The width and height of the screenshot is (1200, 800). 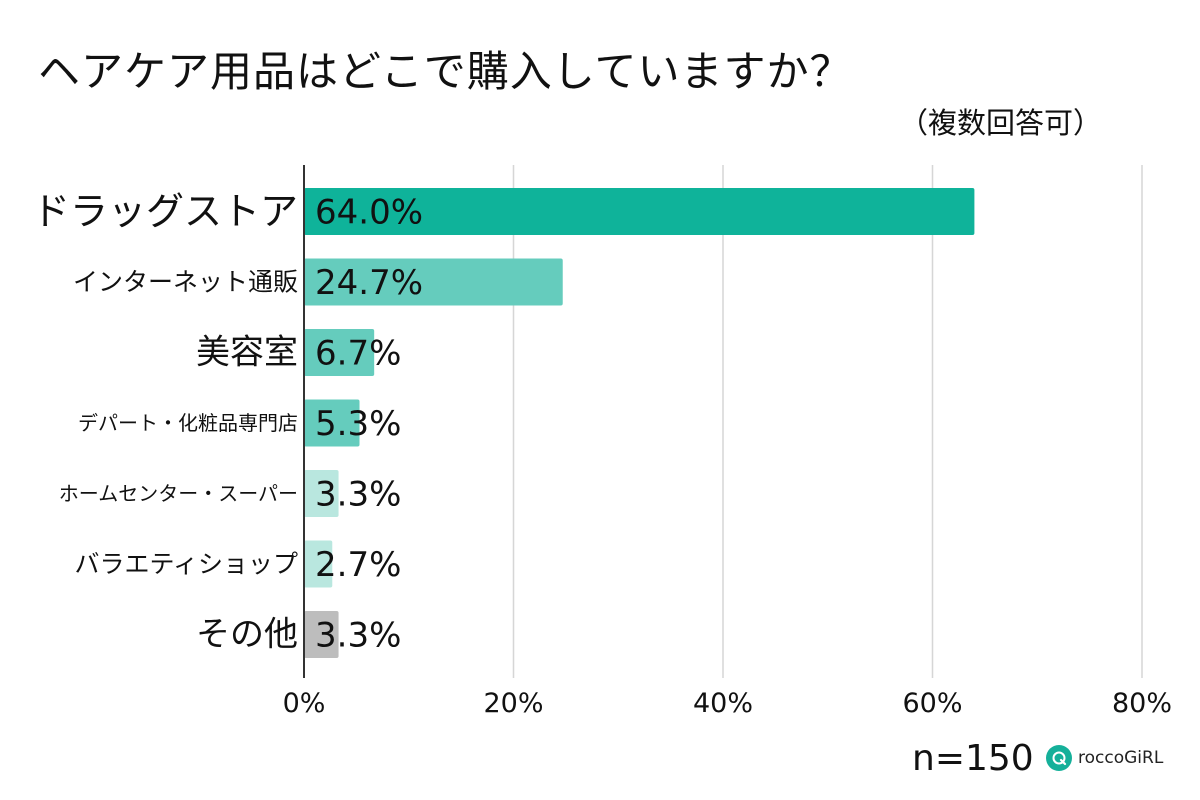 I want to click on value-label: 2.7%, so click(x=358, y=565).